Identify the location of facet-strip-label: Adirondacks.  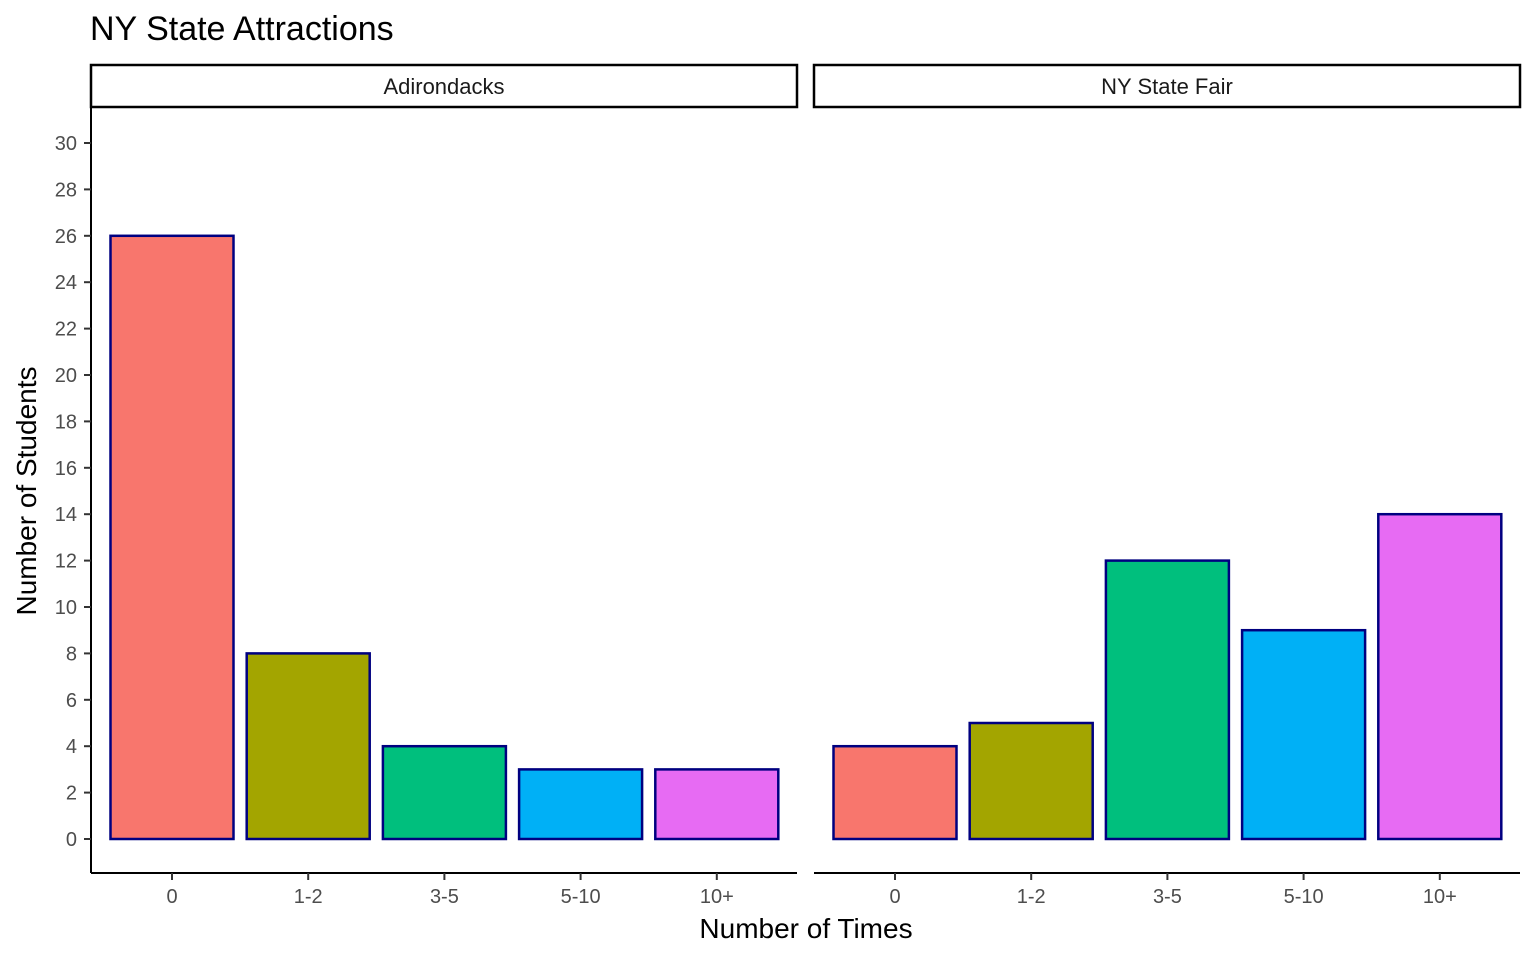
(443, 86).